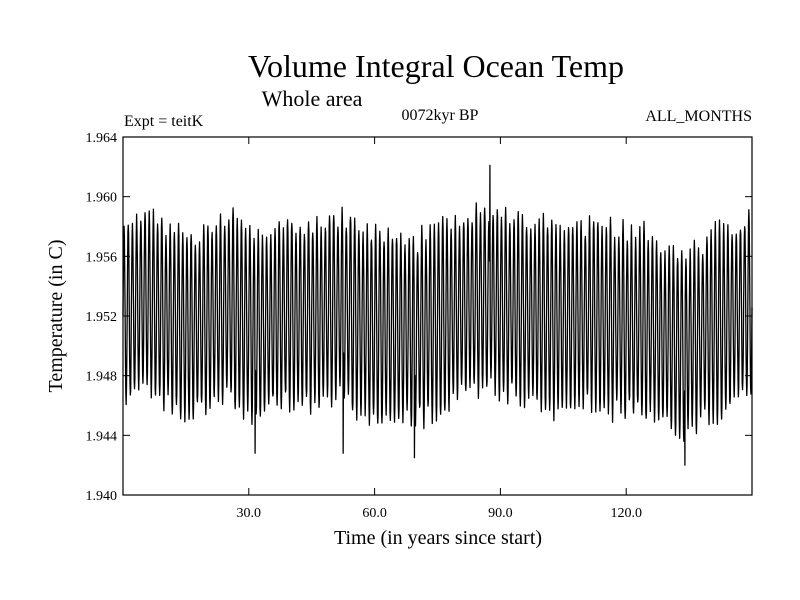  I want to click on expt-label: Expt = teitK, so click(164, 121).